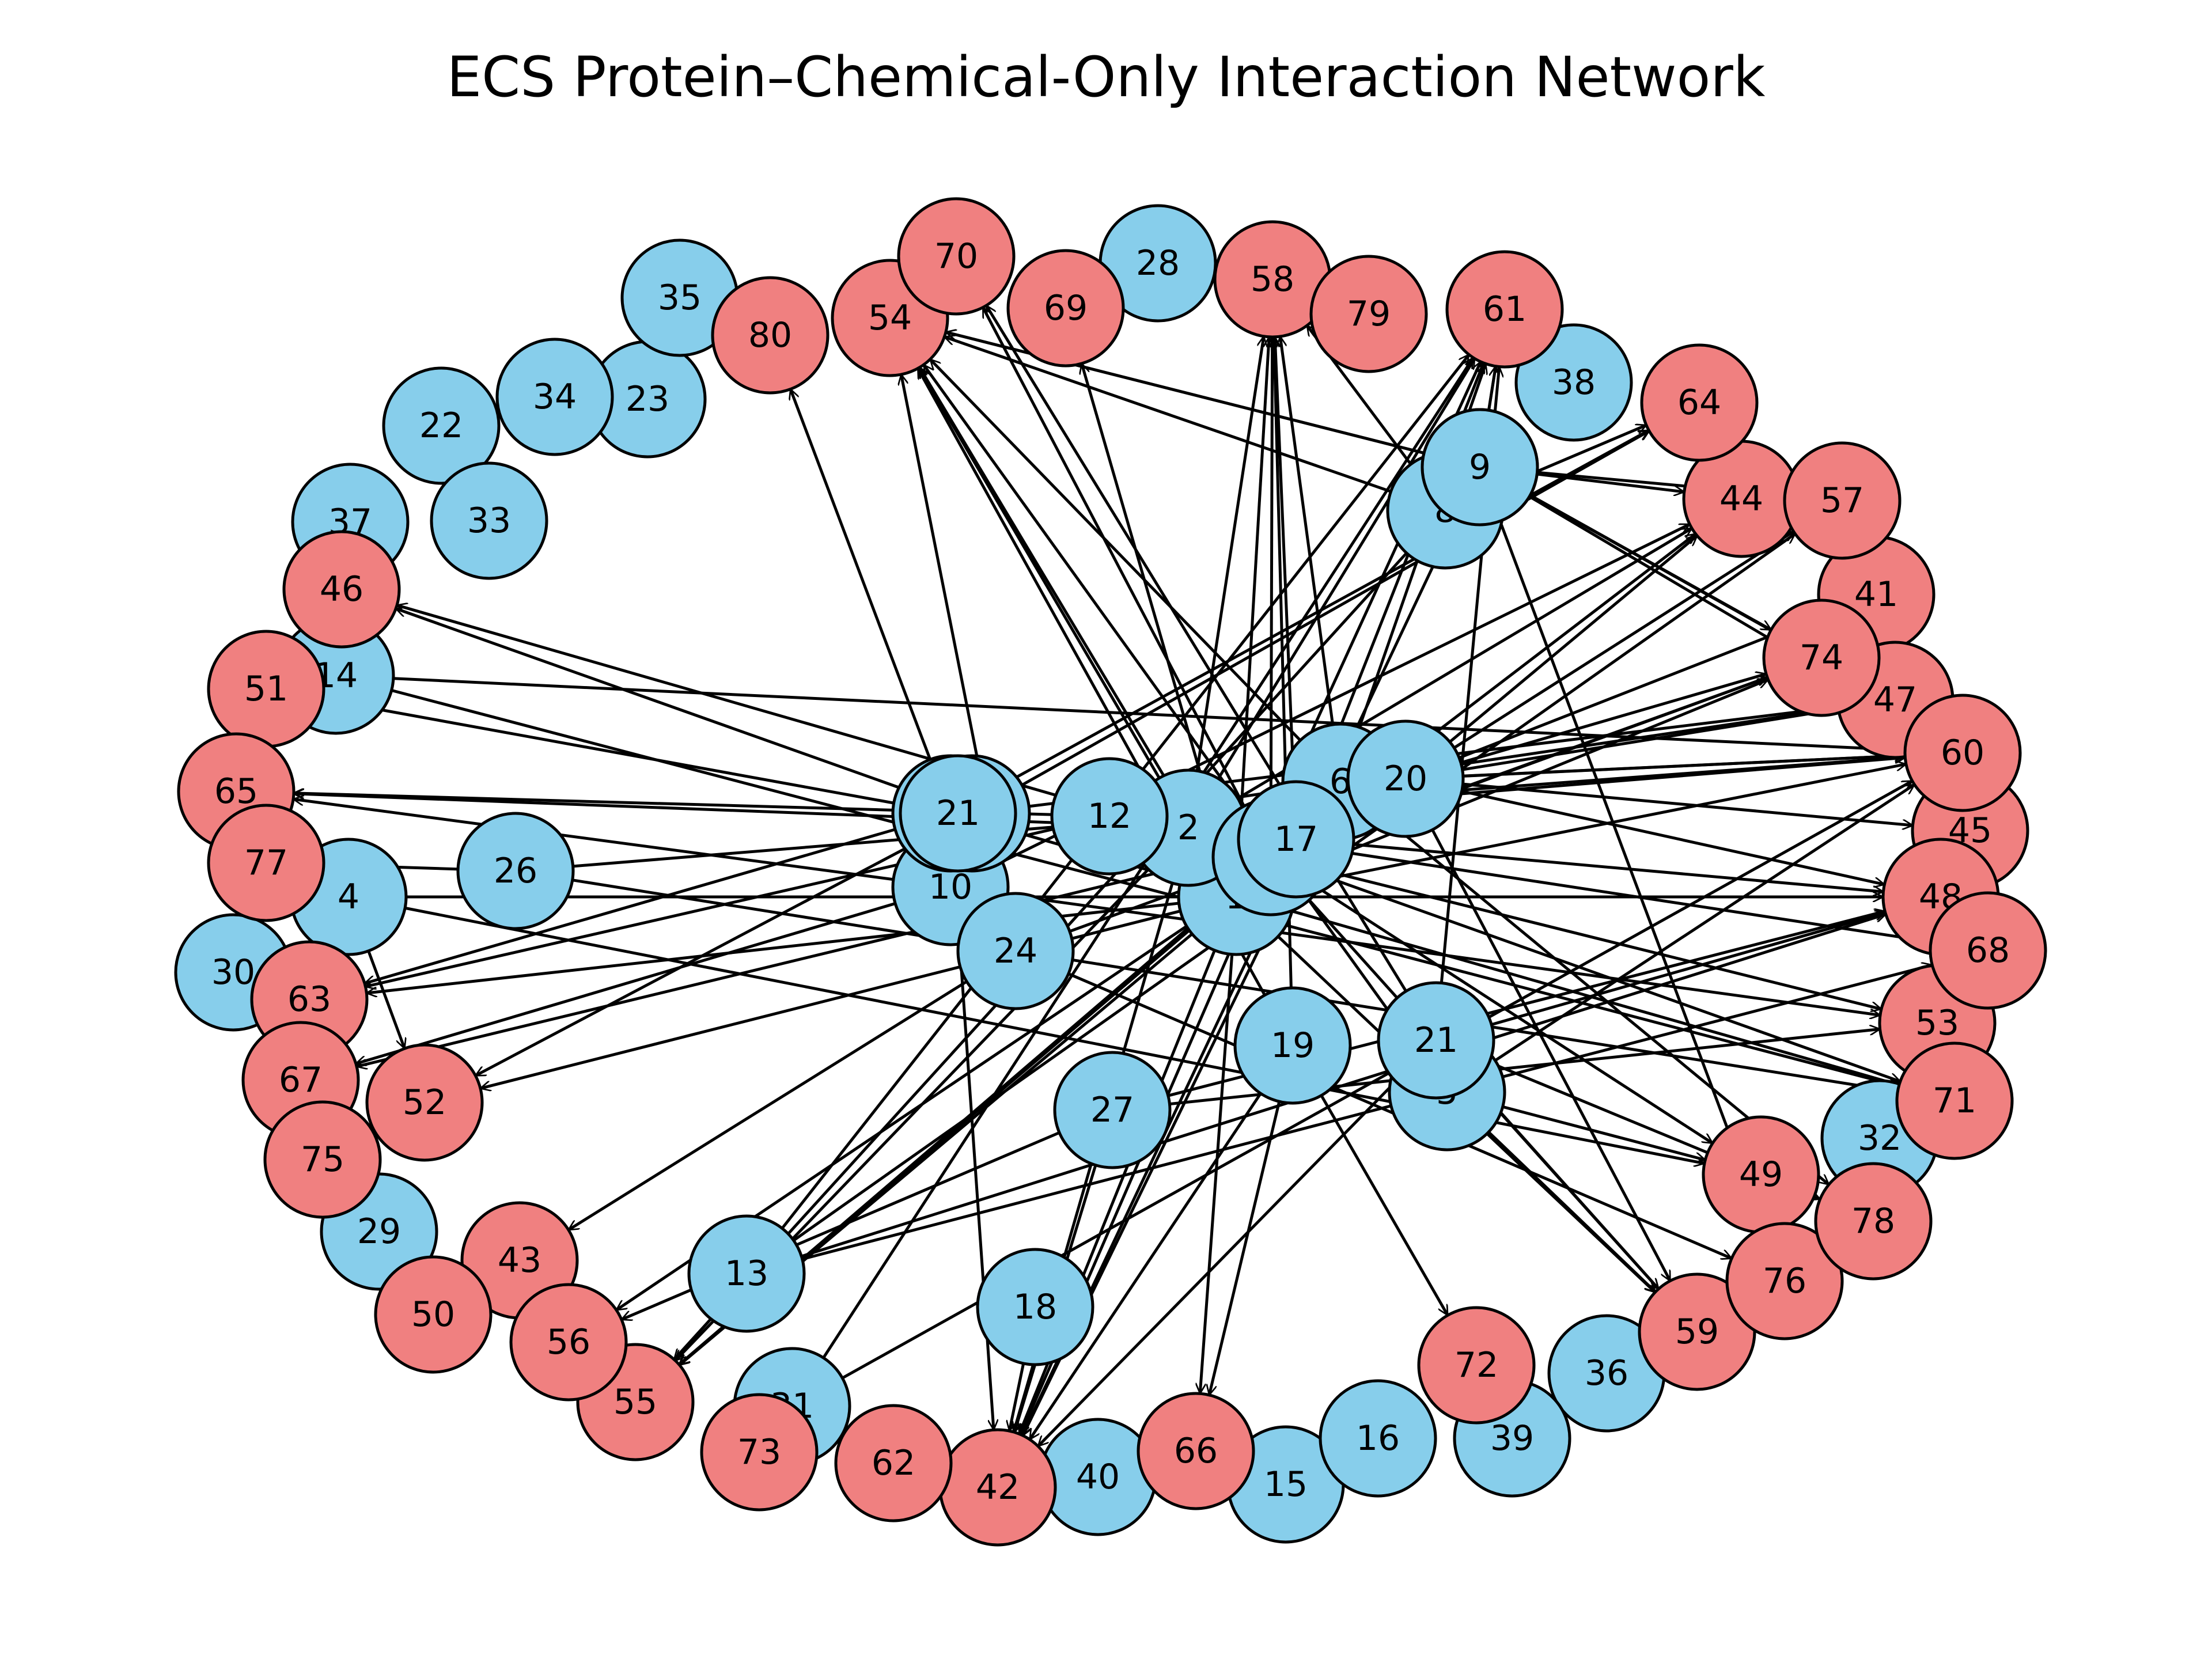 The height and width of the screenshot is (1659, 2212). I want to click on node-protein-18: 18, so click(1035, 1307).